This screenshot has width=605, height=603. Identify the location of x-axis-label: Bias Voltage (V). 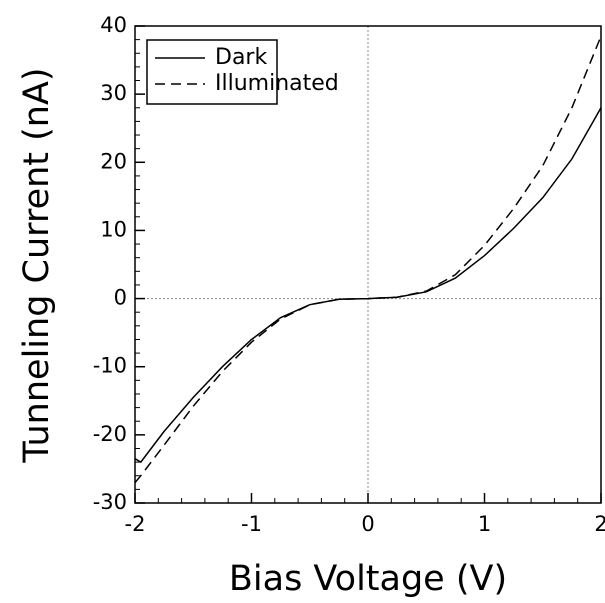
(368, 579).